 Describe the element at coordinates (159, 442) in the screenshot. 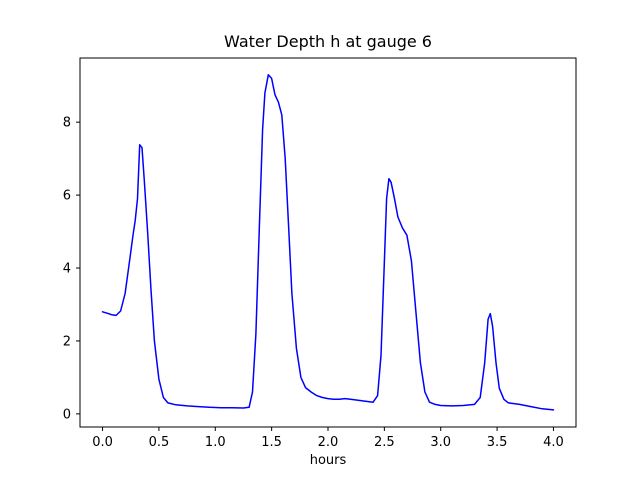

I see `x-tick-label: 0.5` at that location.